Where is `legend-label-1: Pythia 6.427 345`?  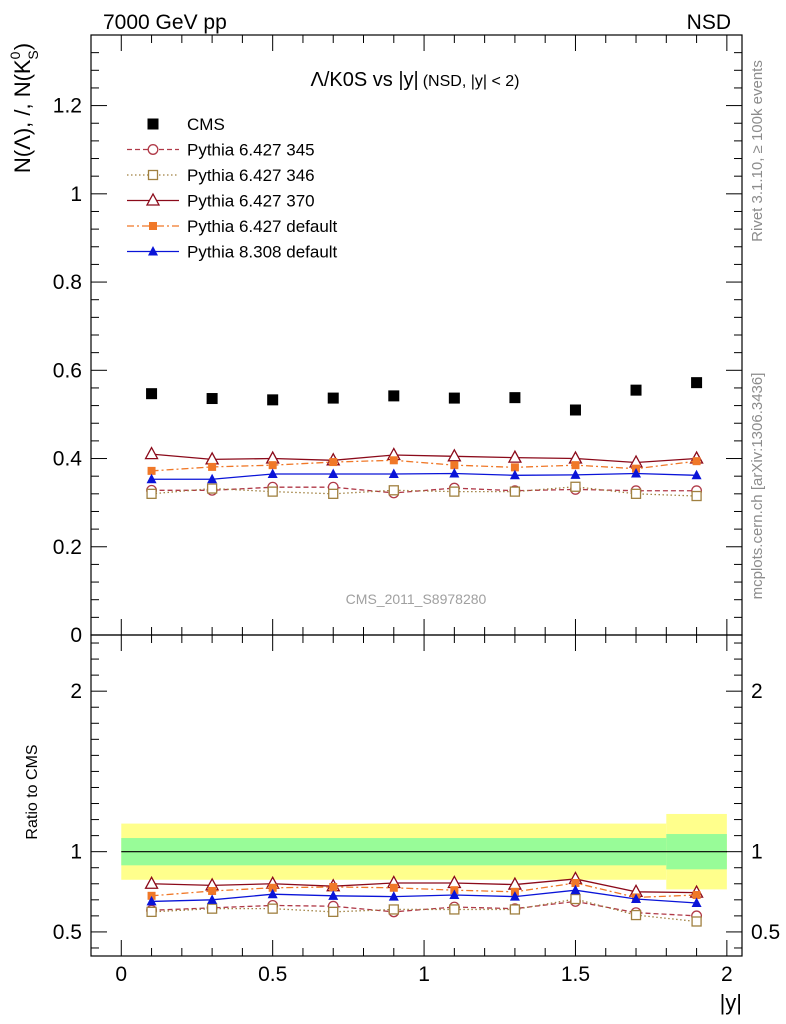 legend-label-1: Pythia 6.427 345 is located at coordinates (251, 150).